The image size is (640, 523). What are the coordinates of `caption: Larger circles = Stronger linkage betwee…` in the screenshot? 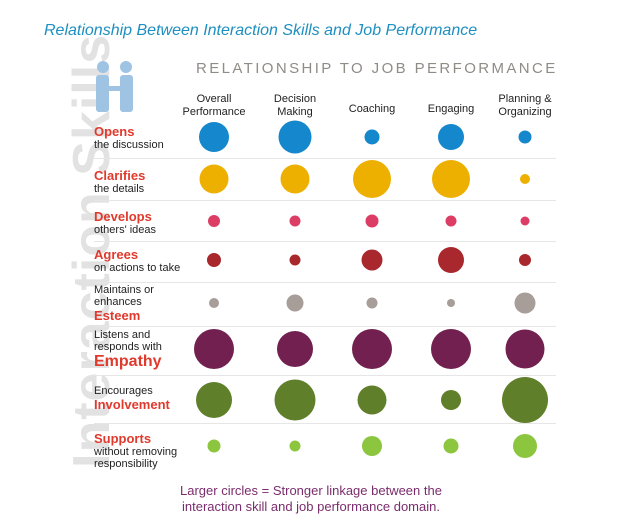 It's located at (311, 499).